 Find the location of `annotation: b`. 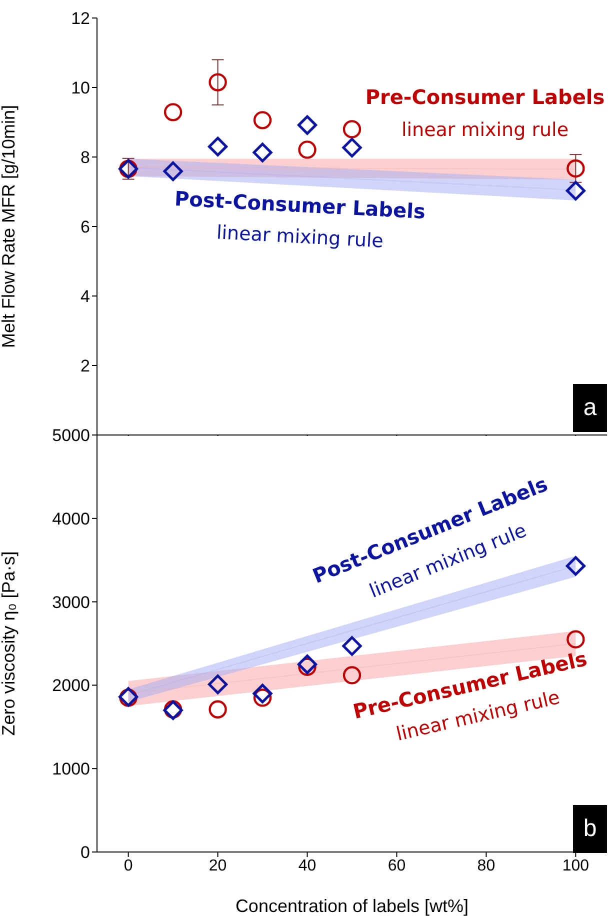

annotation: b is located at coordinates (590, 829).